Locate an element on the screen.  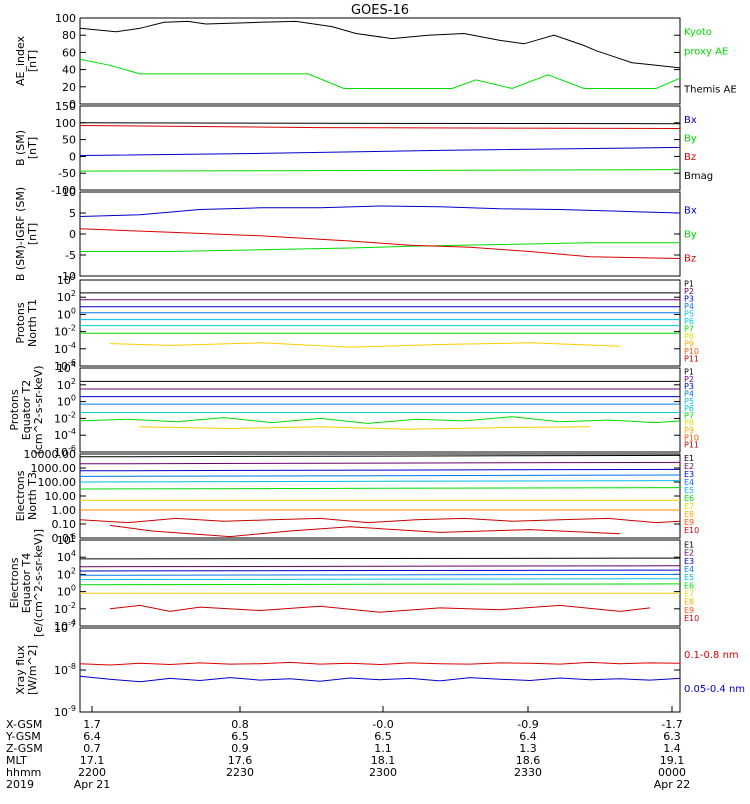
series-line-e2 is located at coordinates (380, 566).